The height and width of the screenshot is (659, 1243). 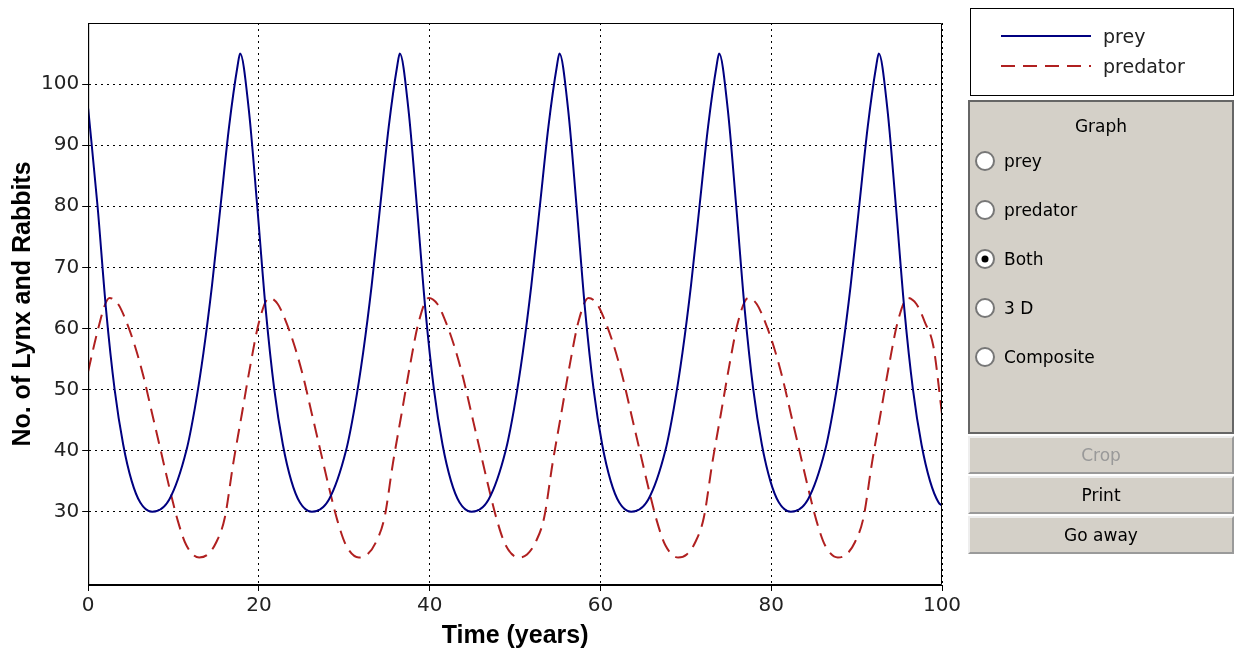 I want to click on y-tick-label: 90, so click(x=66, y=143).